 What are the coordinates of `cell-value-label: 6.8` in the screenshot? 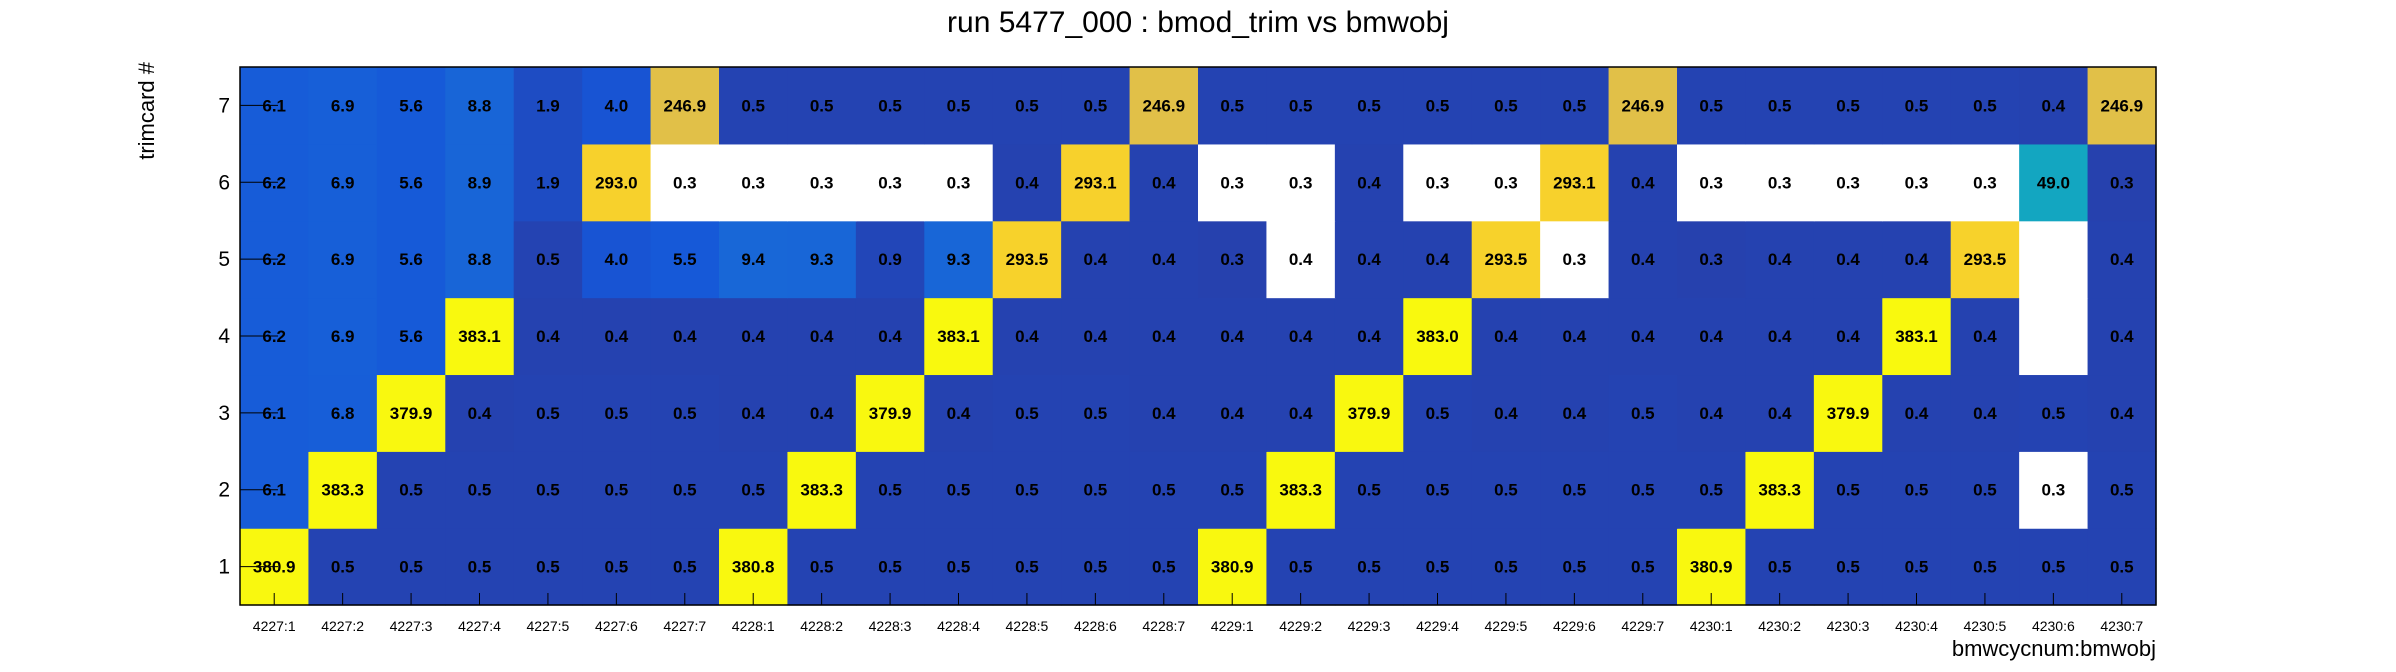 It's located at (343, 413).